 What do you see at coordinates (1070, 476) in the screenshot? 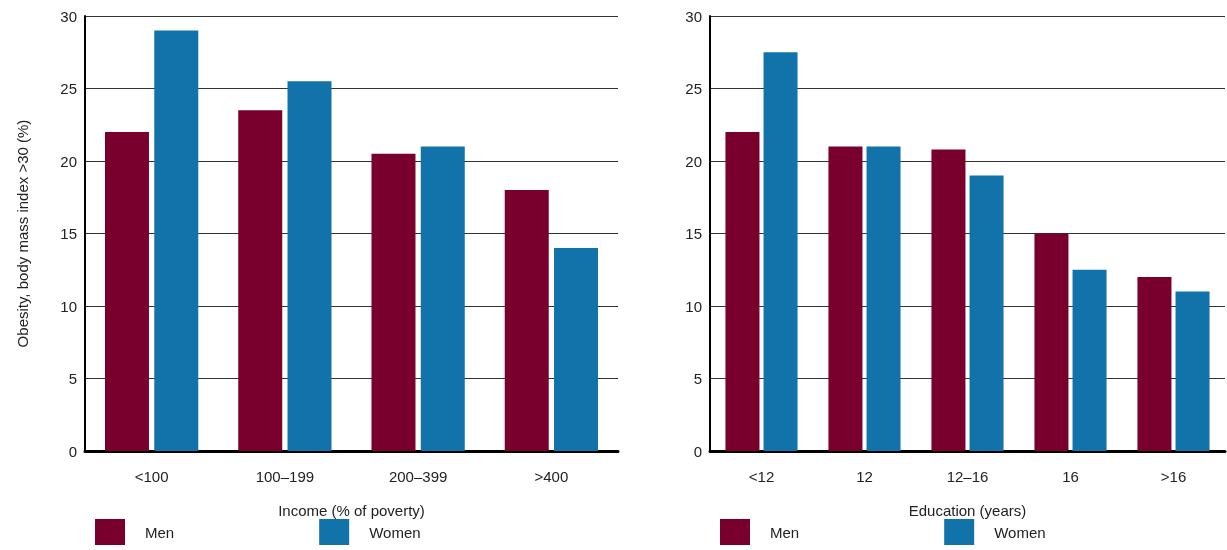
I see `x-tick-label: 16` at bounding box center [1070, 476].